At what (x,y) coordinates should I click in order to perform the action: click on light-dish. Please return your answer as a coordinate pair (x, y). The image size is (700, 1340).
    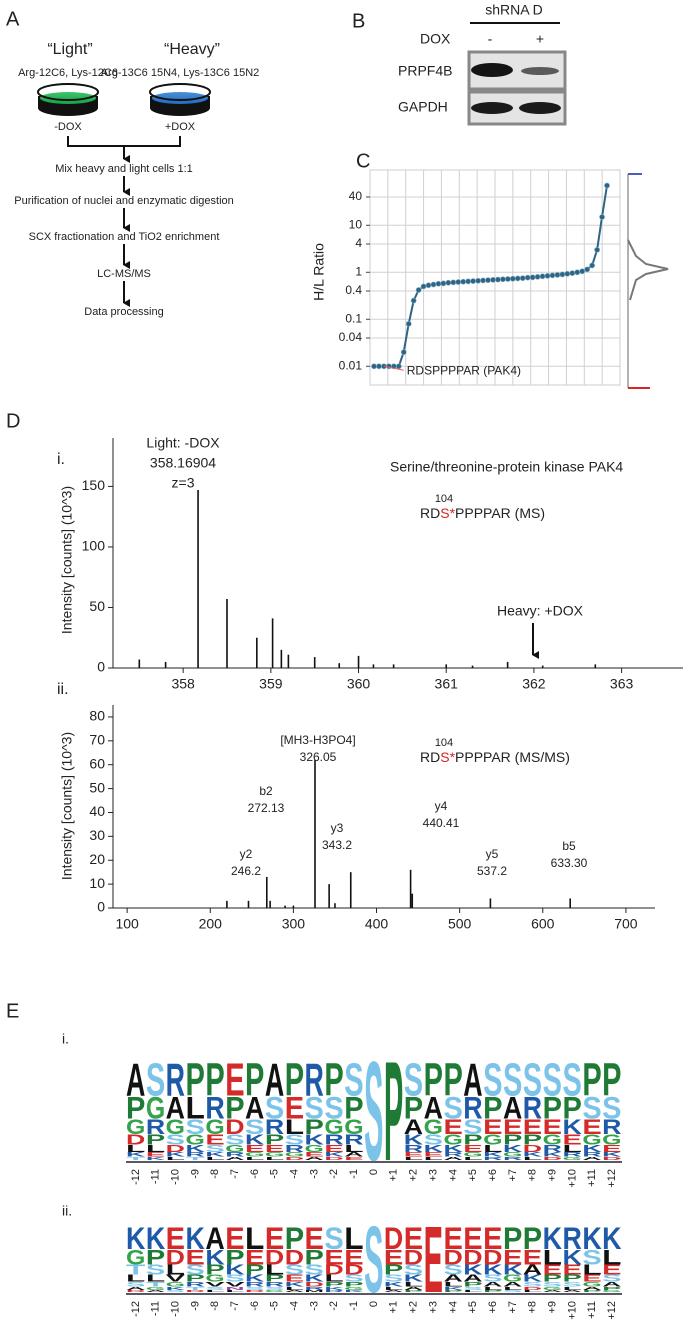
    Looking at the image, I should click on (68, 99).